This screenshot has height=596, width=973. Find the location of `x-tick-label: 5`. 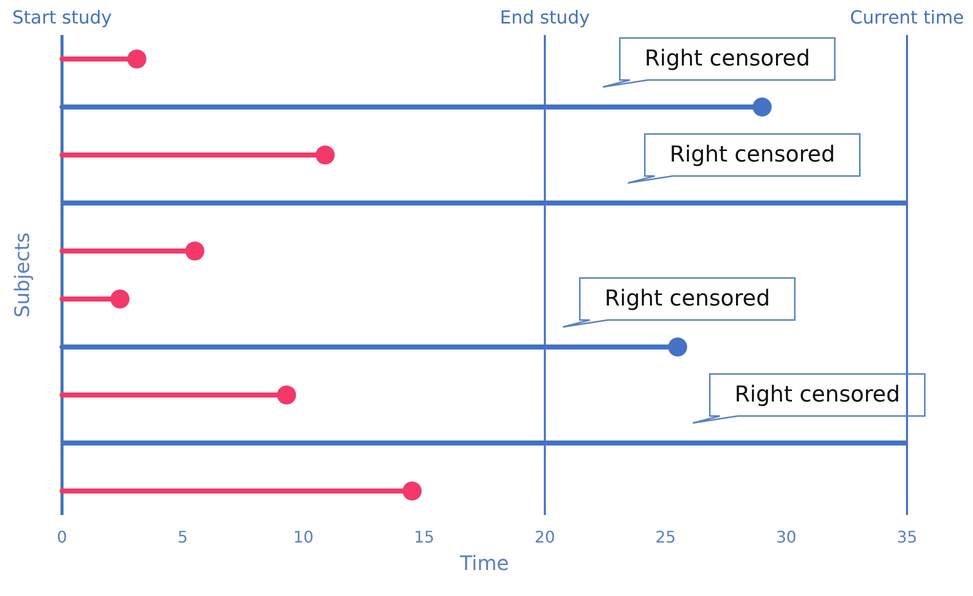

x-tick-label: 5 is located at coordinates (183, 537).